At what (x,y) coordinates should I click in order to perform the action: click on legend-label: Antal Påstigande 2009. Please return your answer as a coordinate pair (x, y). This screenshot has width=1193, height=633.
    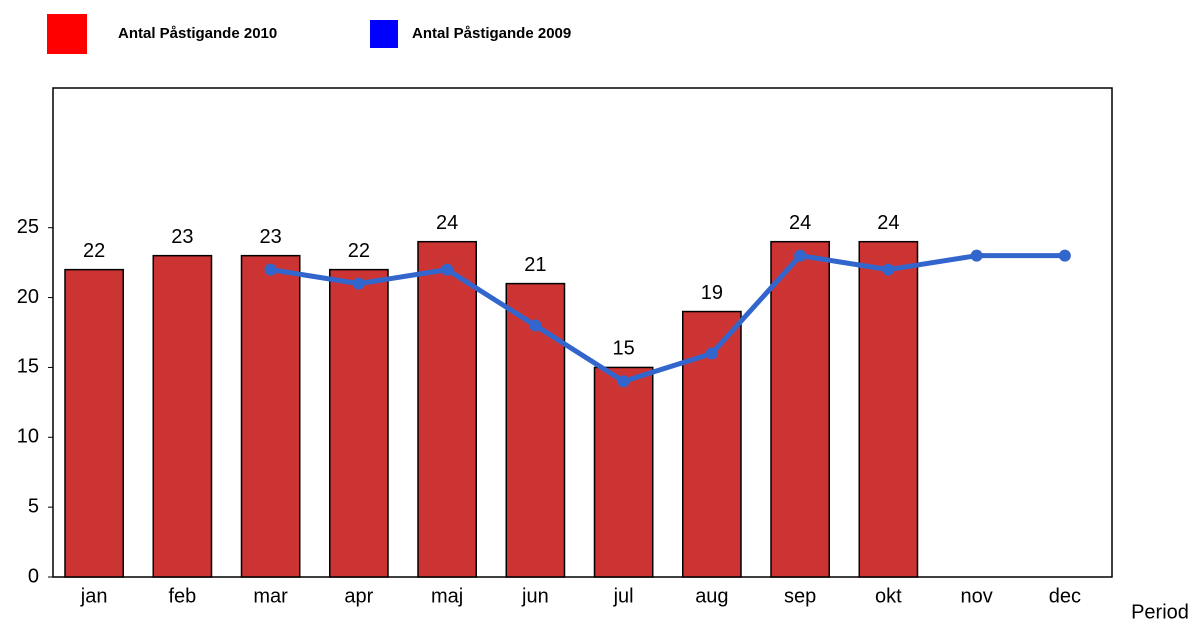
    Looking at the image, I should click on (491, 33).